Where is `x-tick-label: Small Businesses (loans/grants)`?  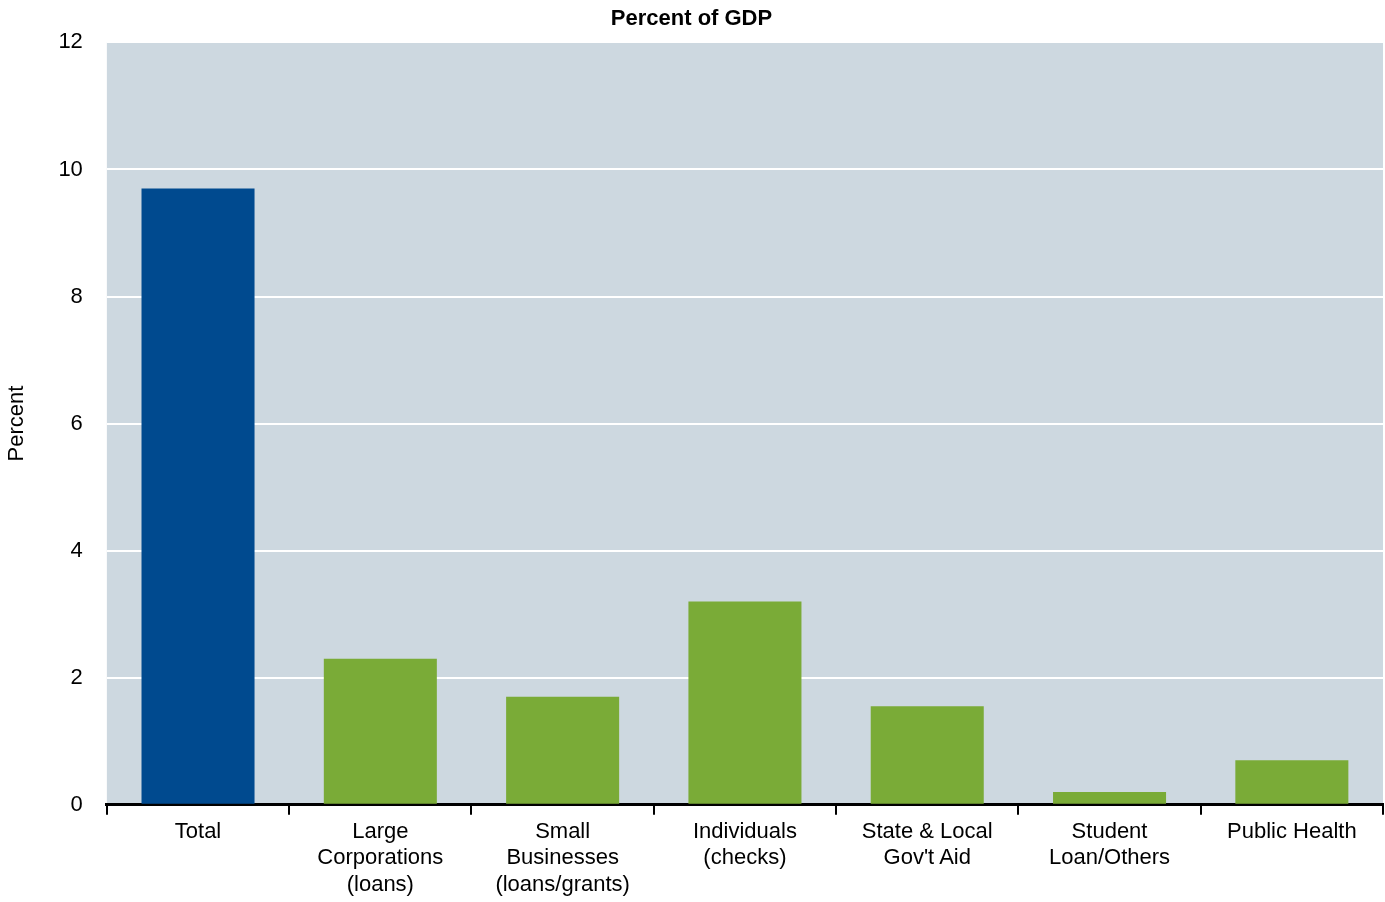 x-tick-label: Small Businesses (loans/grants) is located at coordinates (562, 857).